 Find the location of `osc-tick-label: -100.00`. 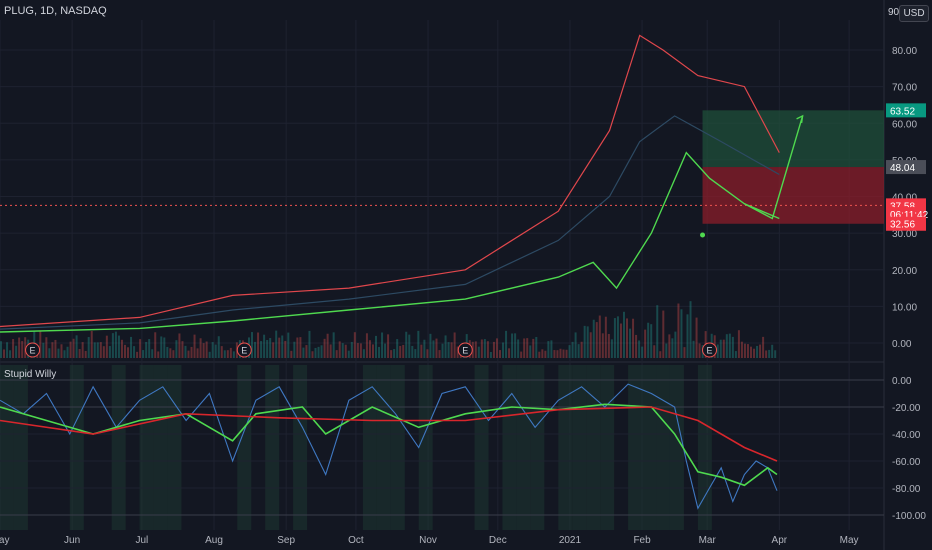

osc-tick-label: -100.00 is located at coordinates (909, 516).